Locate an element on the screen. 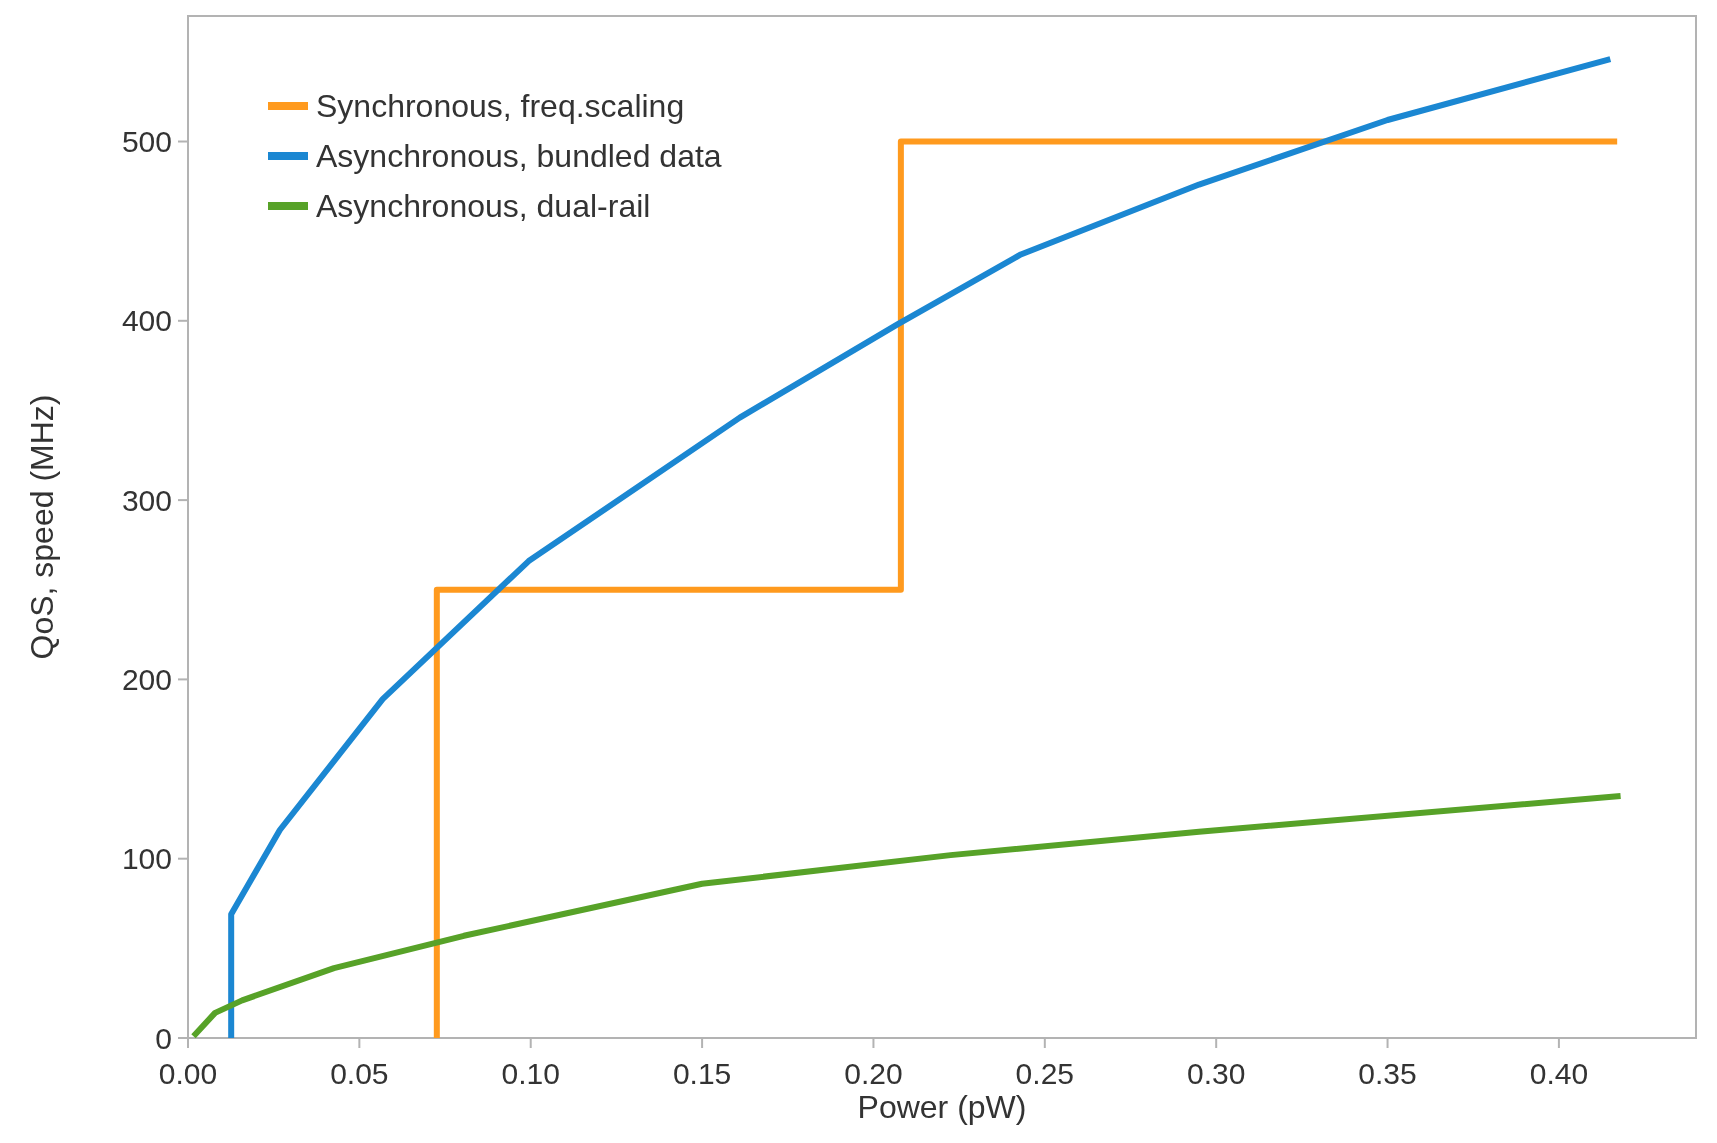 The height and width of the screenshot is (1143, 1717). y-tick-label: 400 is located at coordinates (146, 321).